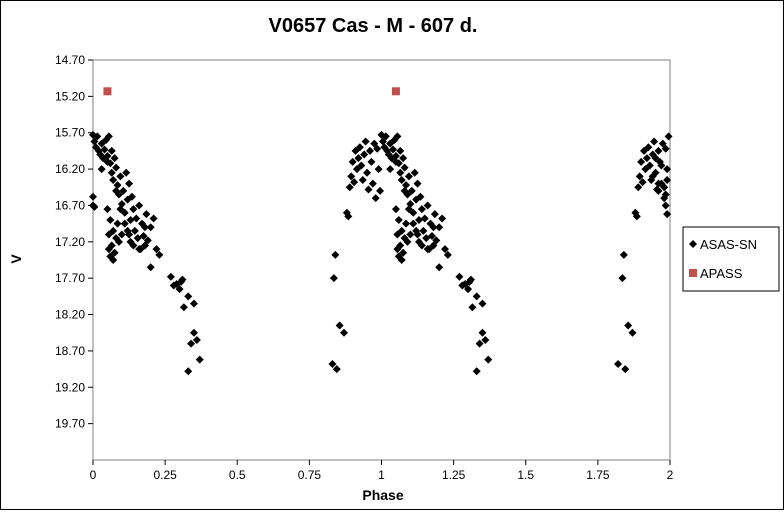  I want to click on chart-title: V0657 Cas - M - 607 d., so click(373, 26).